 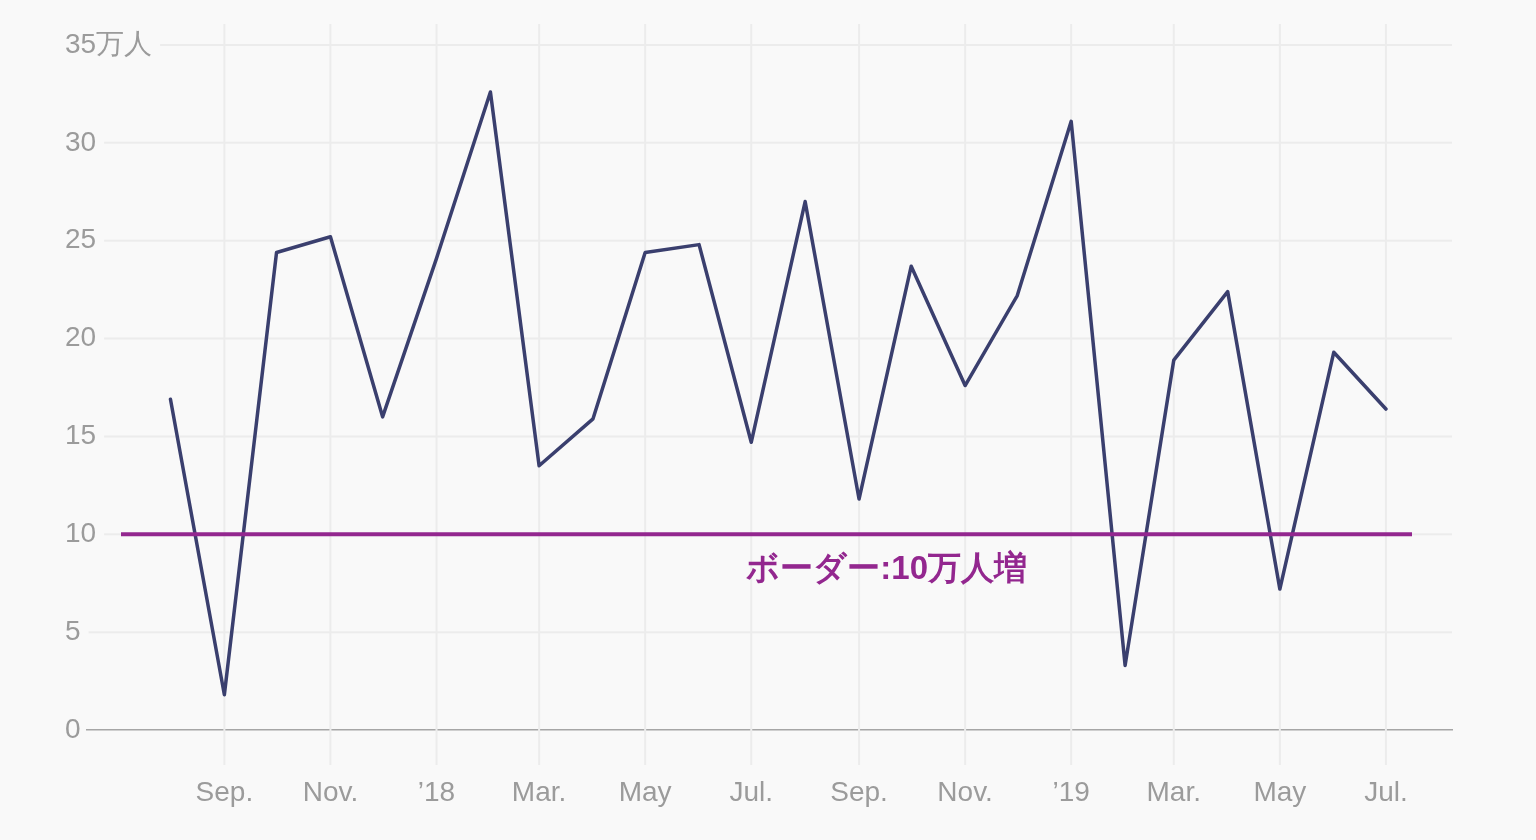 I want to click on y-tick-label: 20, so click(x=81, y=337).